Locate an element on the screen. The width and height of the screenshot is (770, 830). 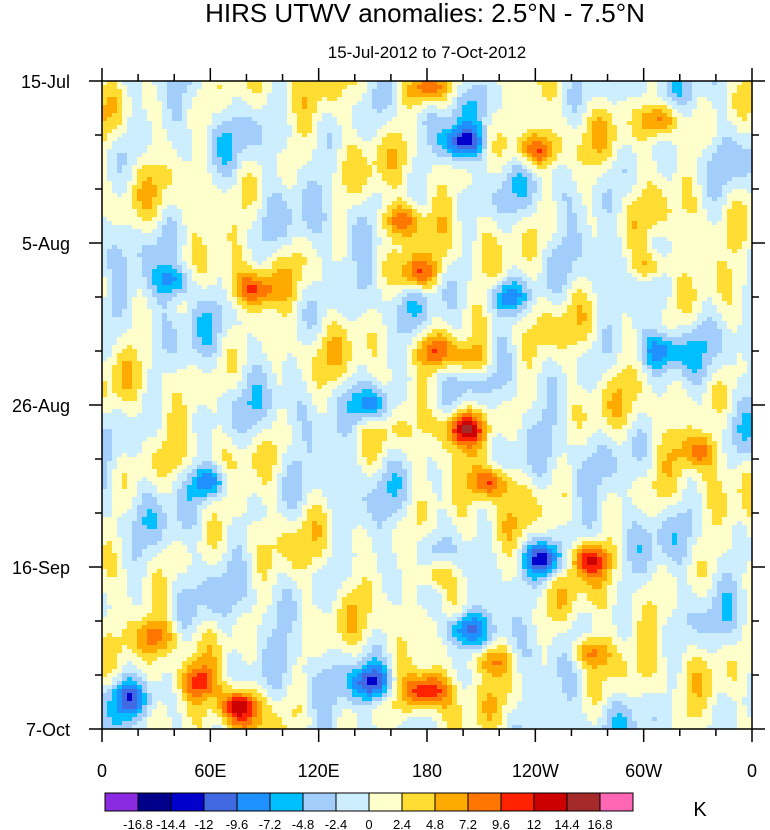
chart-title: HIRS UTWV anomalies: 2.5°N - 7.5°N is located at coordinates (425, 14).